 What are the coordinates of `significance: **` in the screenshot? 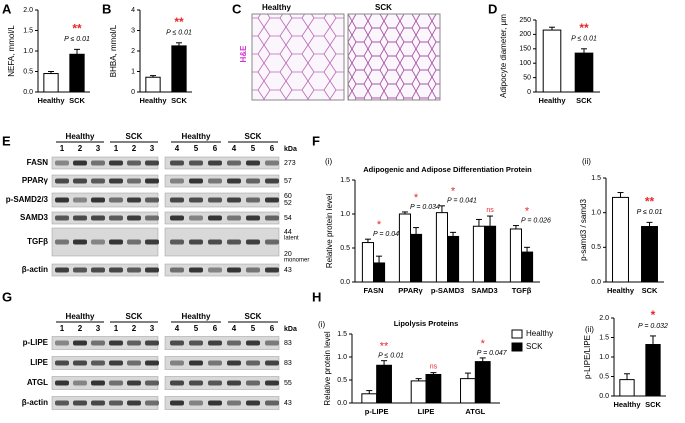 It's located at (650, 202).